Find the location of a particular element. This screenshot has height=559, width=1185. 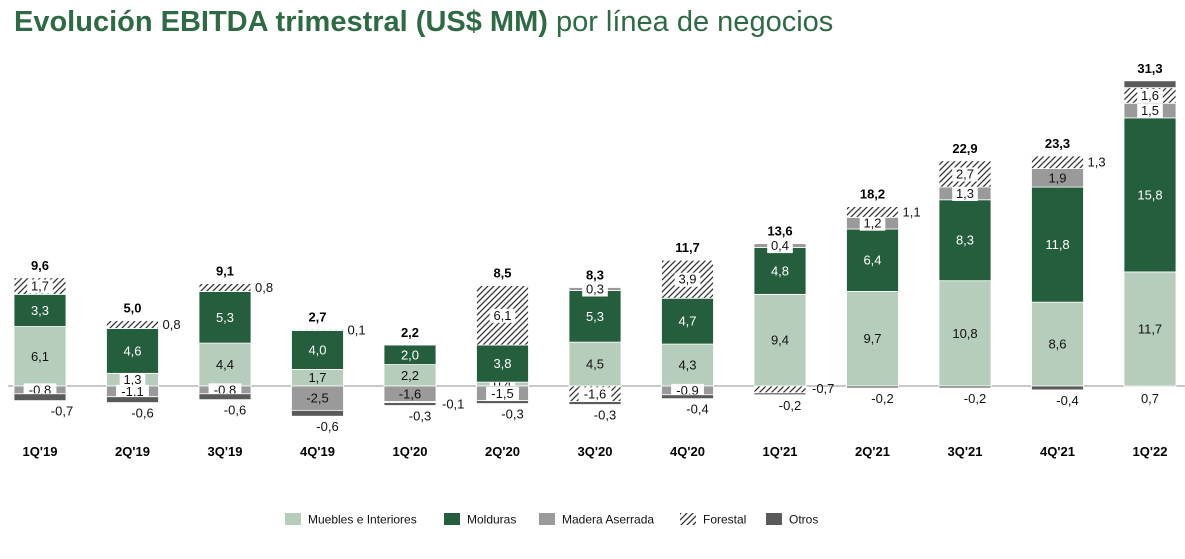

data-label-muebles-e-interiores: 8,6 is located at coordinates (1057, 344).